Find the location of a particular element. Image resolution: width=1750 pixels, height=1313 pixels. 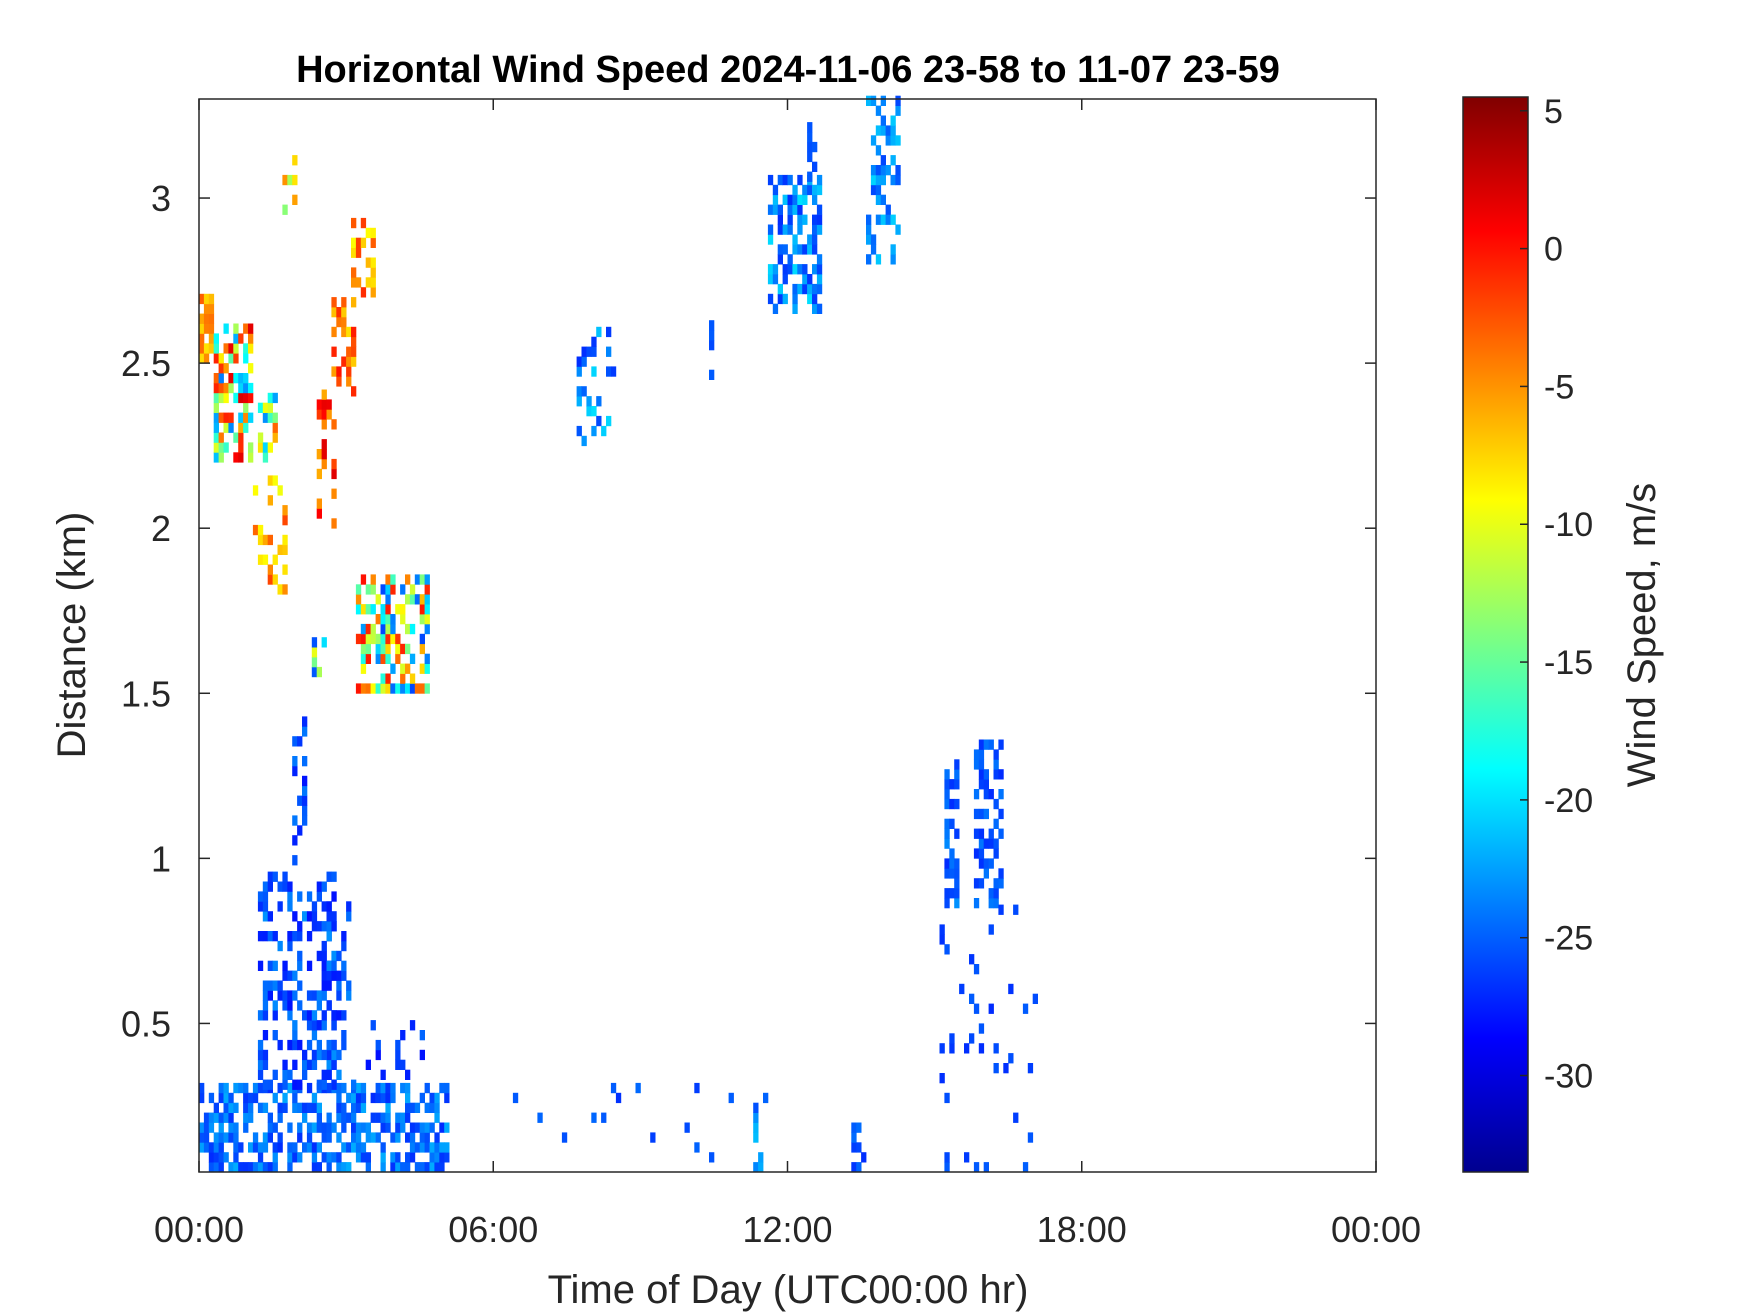

colorbar: 5 0 -5 -10 -15 -20 -25 -30 is located at coordinates (1527, 633).